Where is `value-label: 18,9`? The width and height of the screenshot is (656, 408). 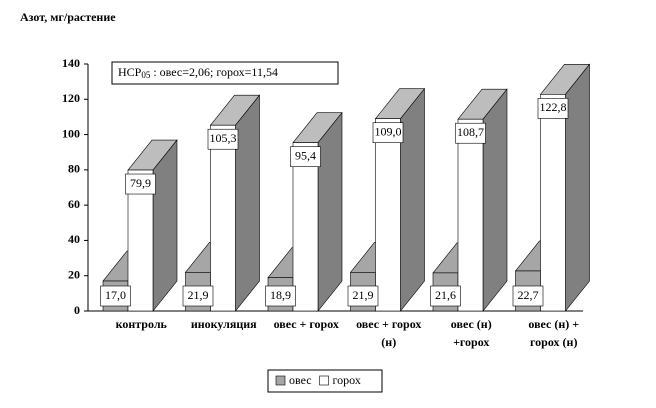 value-label: 18,9 is located at coordinates (280, 295).